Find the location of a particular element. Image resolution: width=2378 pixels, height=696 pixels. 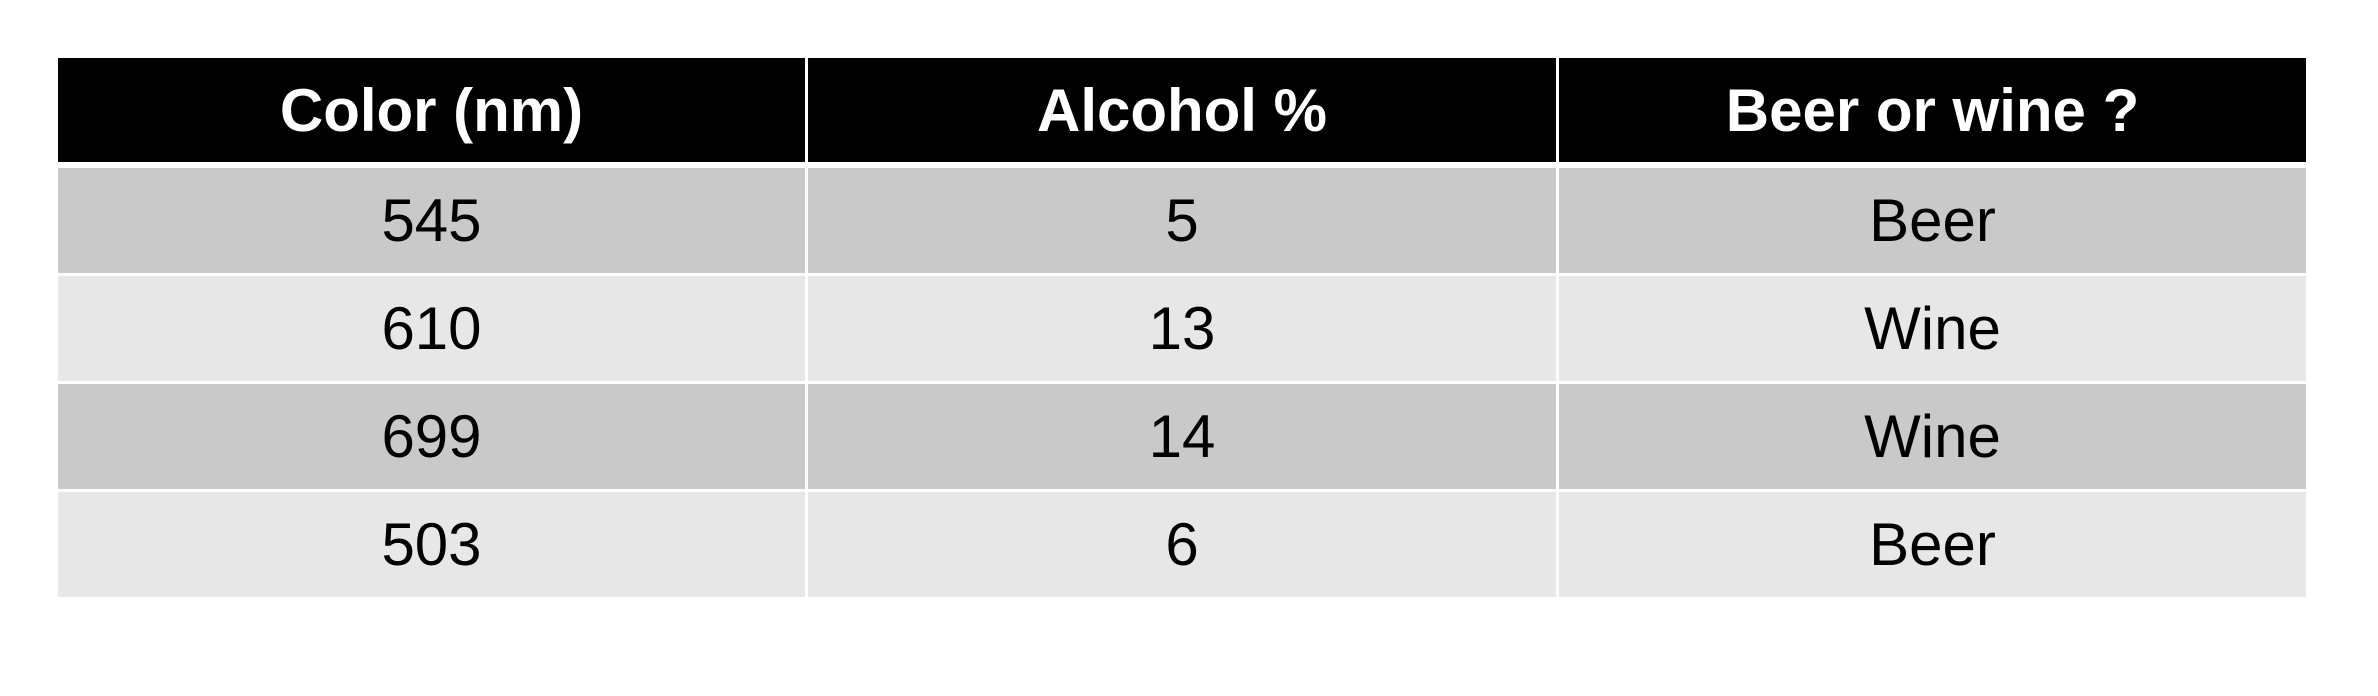

header-color: Color (nm) is located at coordinates (431, 110).